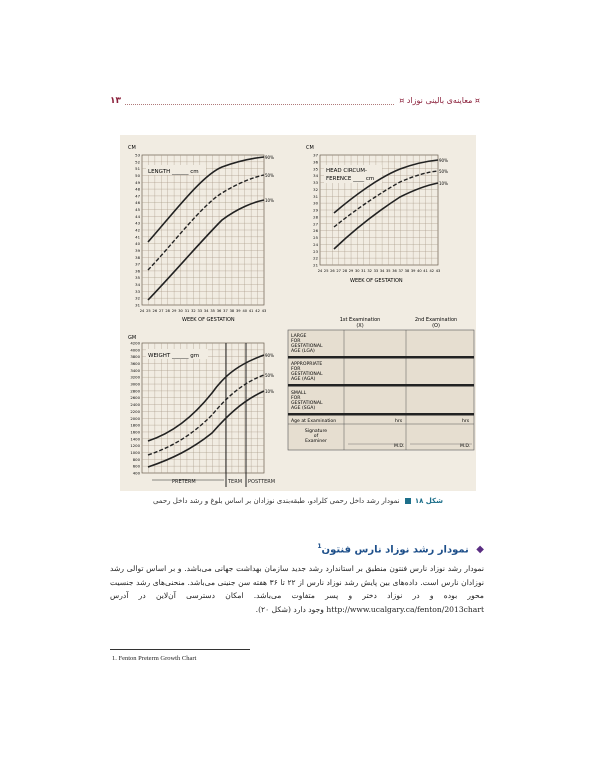 Image resolution: width=594 pixels, height=768 pixels. What do you see at coordinates (303, 351) in the screenshot?
I see `lga-4: AGE (LGA)` at bounding box center [303, 351].